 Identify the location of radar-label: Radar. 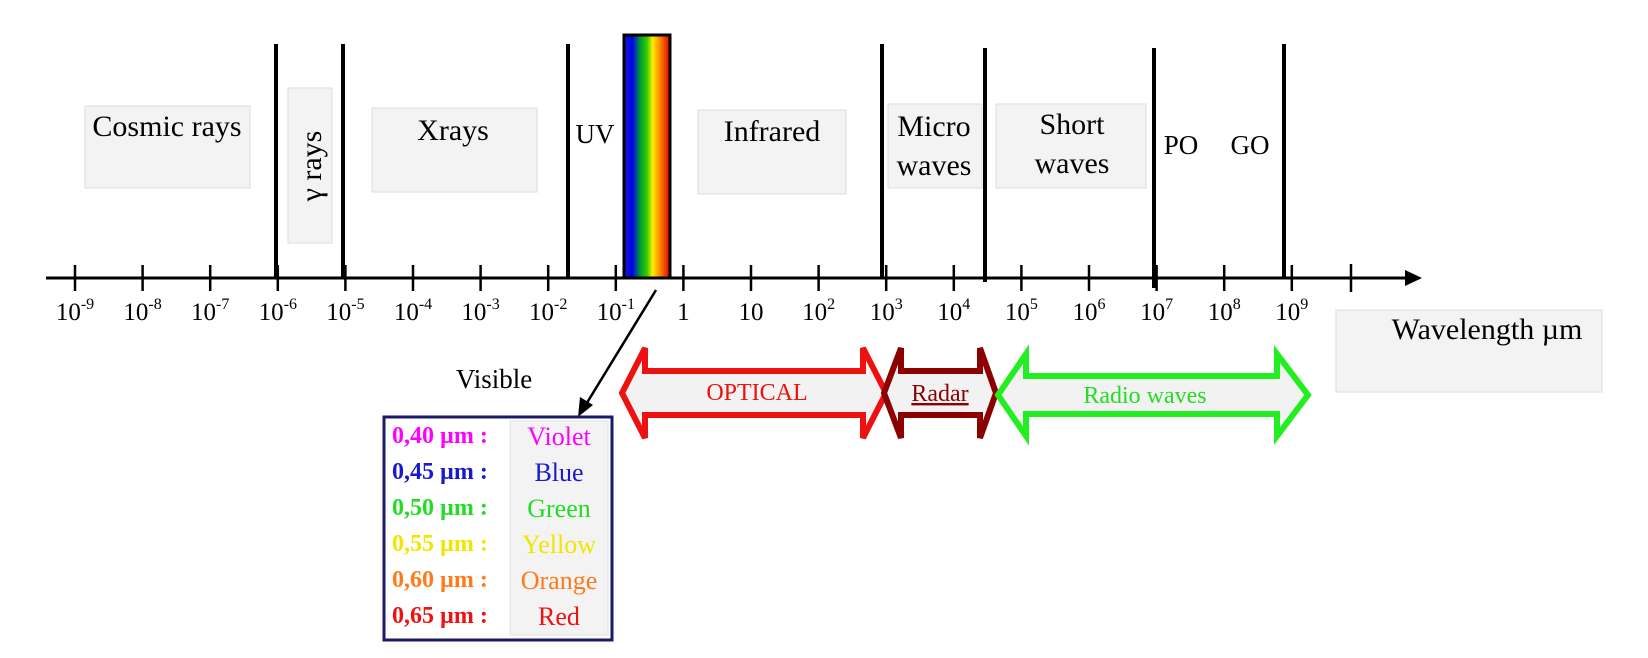
(939, 394).